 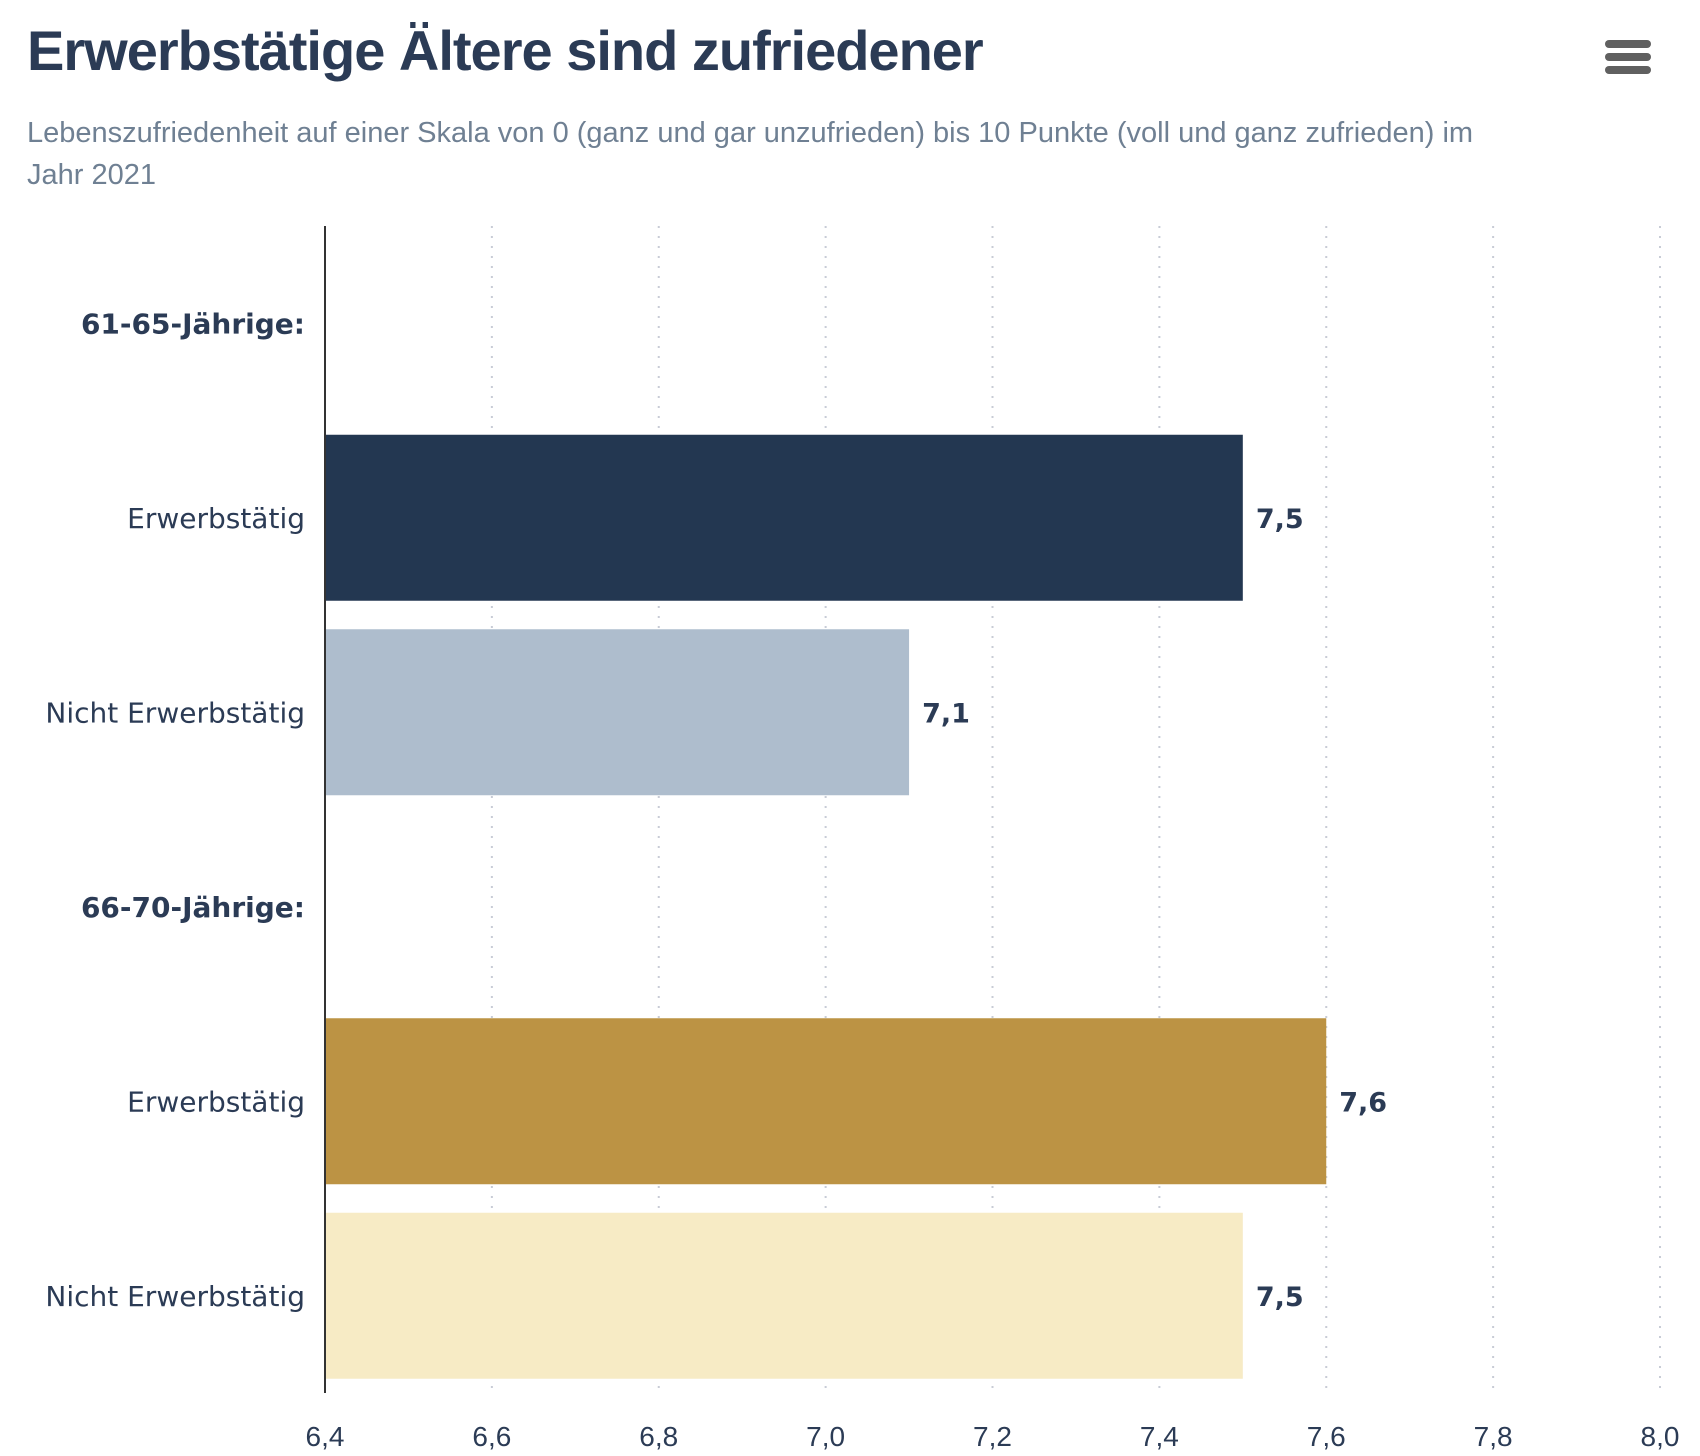 I want to click on x-tick-label: 8,0, so click(x=1660, y=1436).